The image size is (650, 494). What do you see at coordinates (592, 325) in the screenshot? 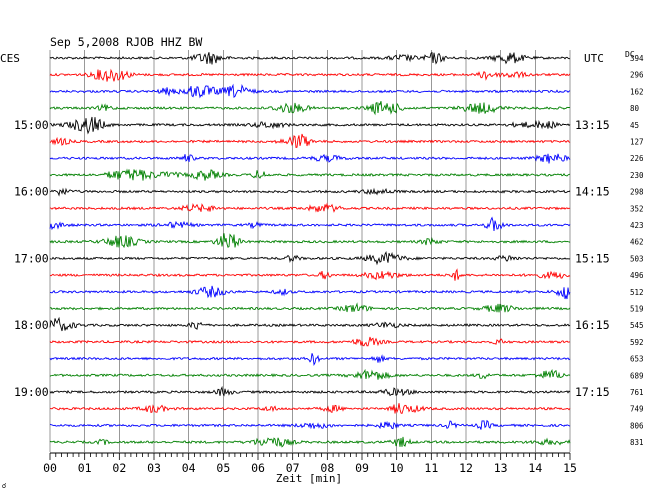
I see `utc-time-label: 16:15` at bounding box center [592, 325].